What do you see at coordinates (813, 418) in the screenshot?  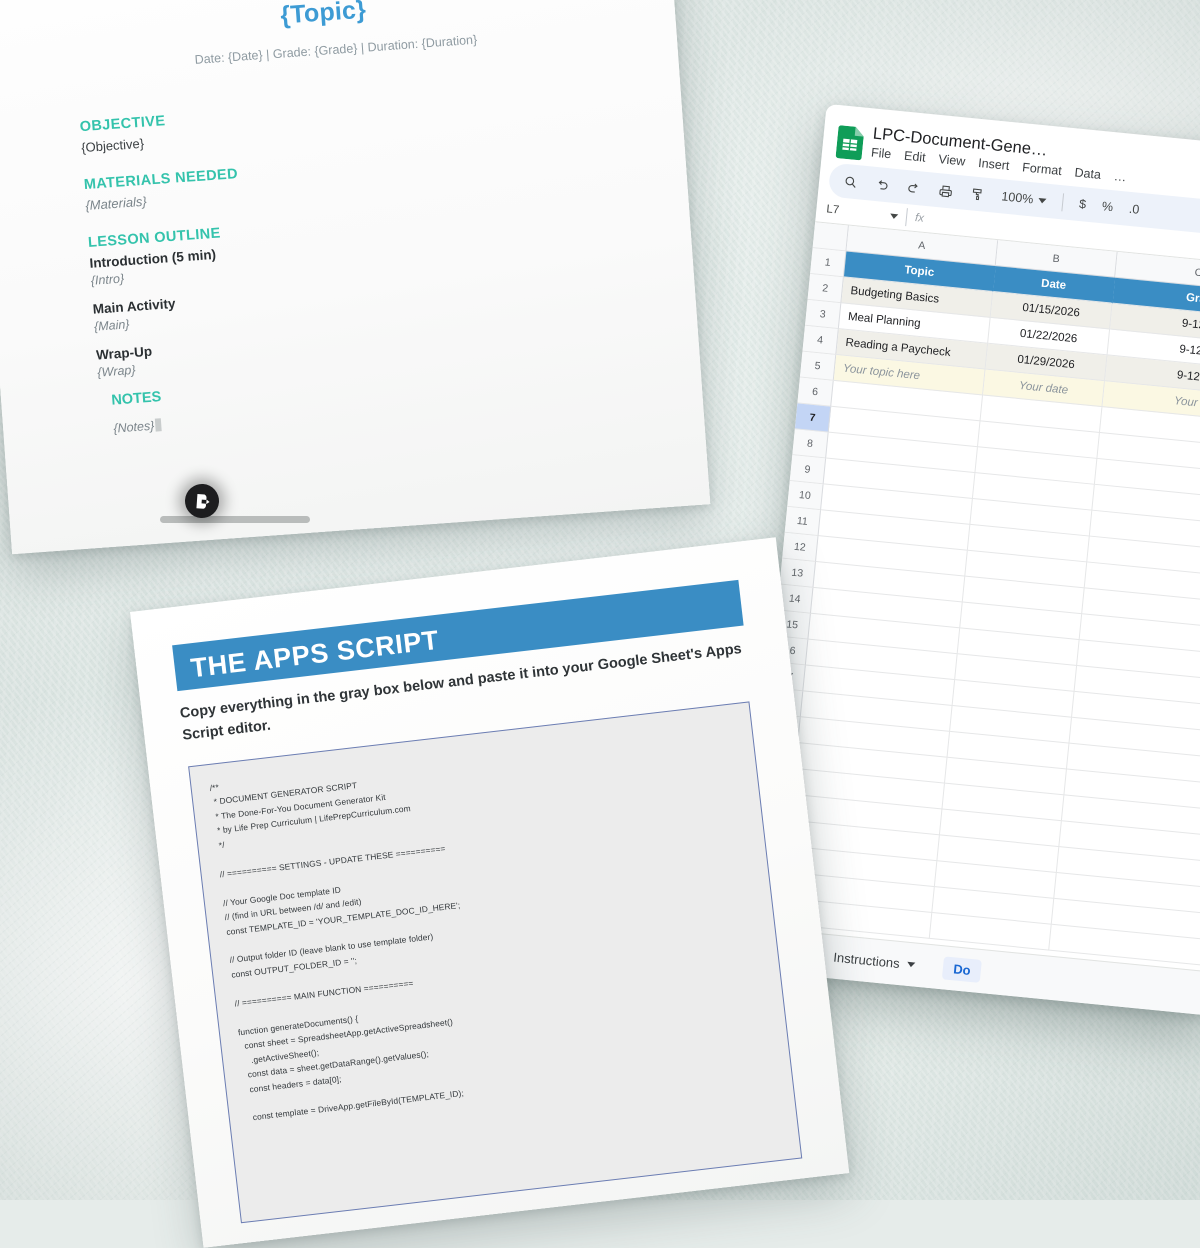 I see `row-header-7: 7` at bounding box center [813, 418].